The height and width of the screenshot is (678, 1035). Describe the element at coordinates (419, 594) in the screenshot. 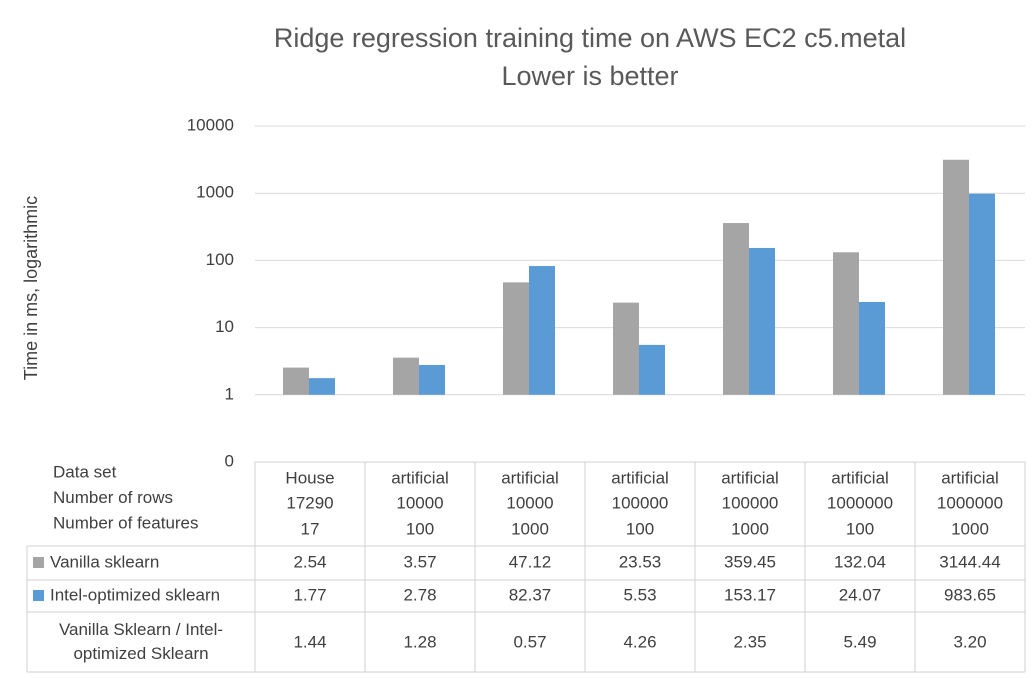

I see `data-label: 2.78` at that location.